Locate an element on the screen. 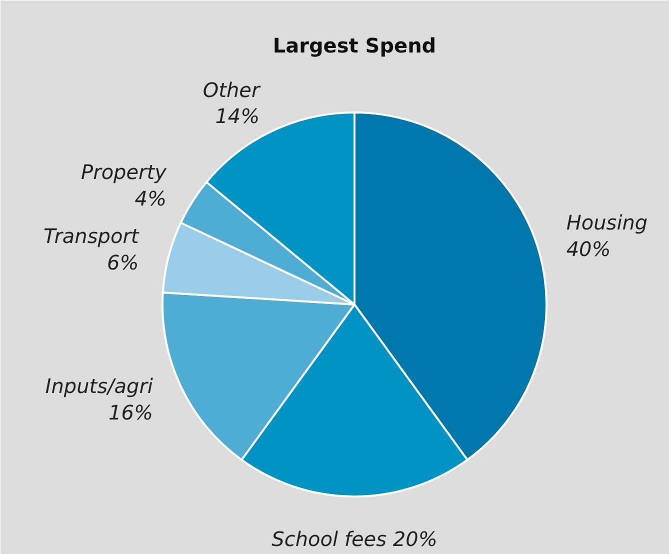 This screenshot has width=669, height=554. slice-label: Inputs/agri is located at coordinates (99, 386).